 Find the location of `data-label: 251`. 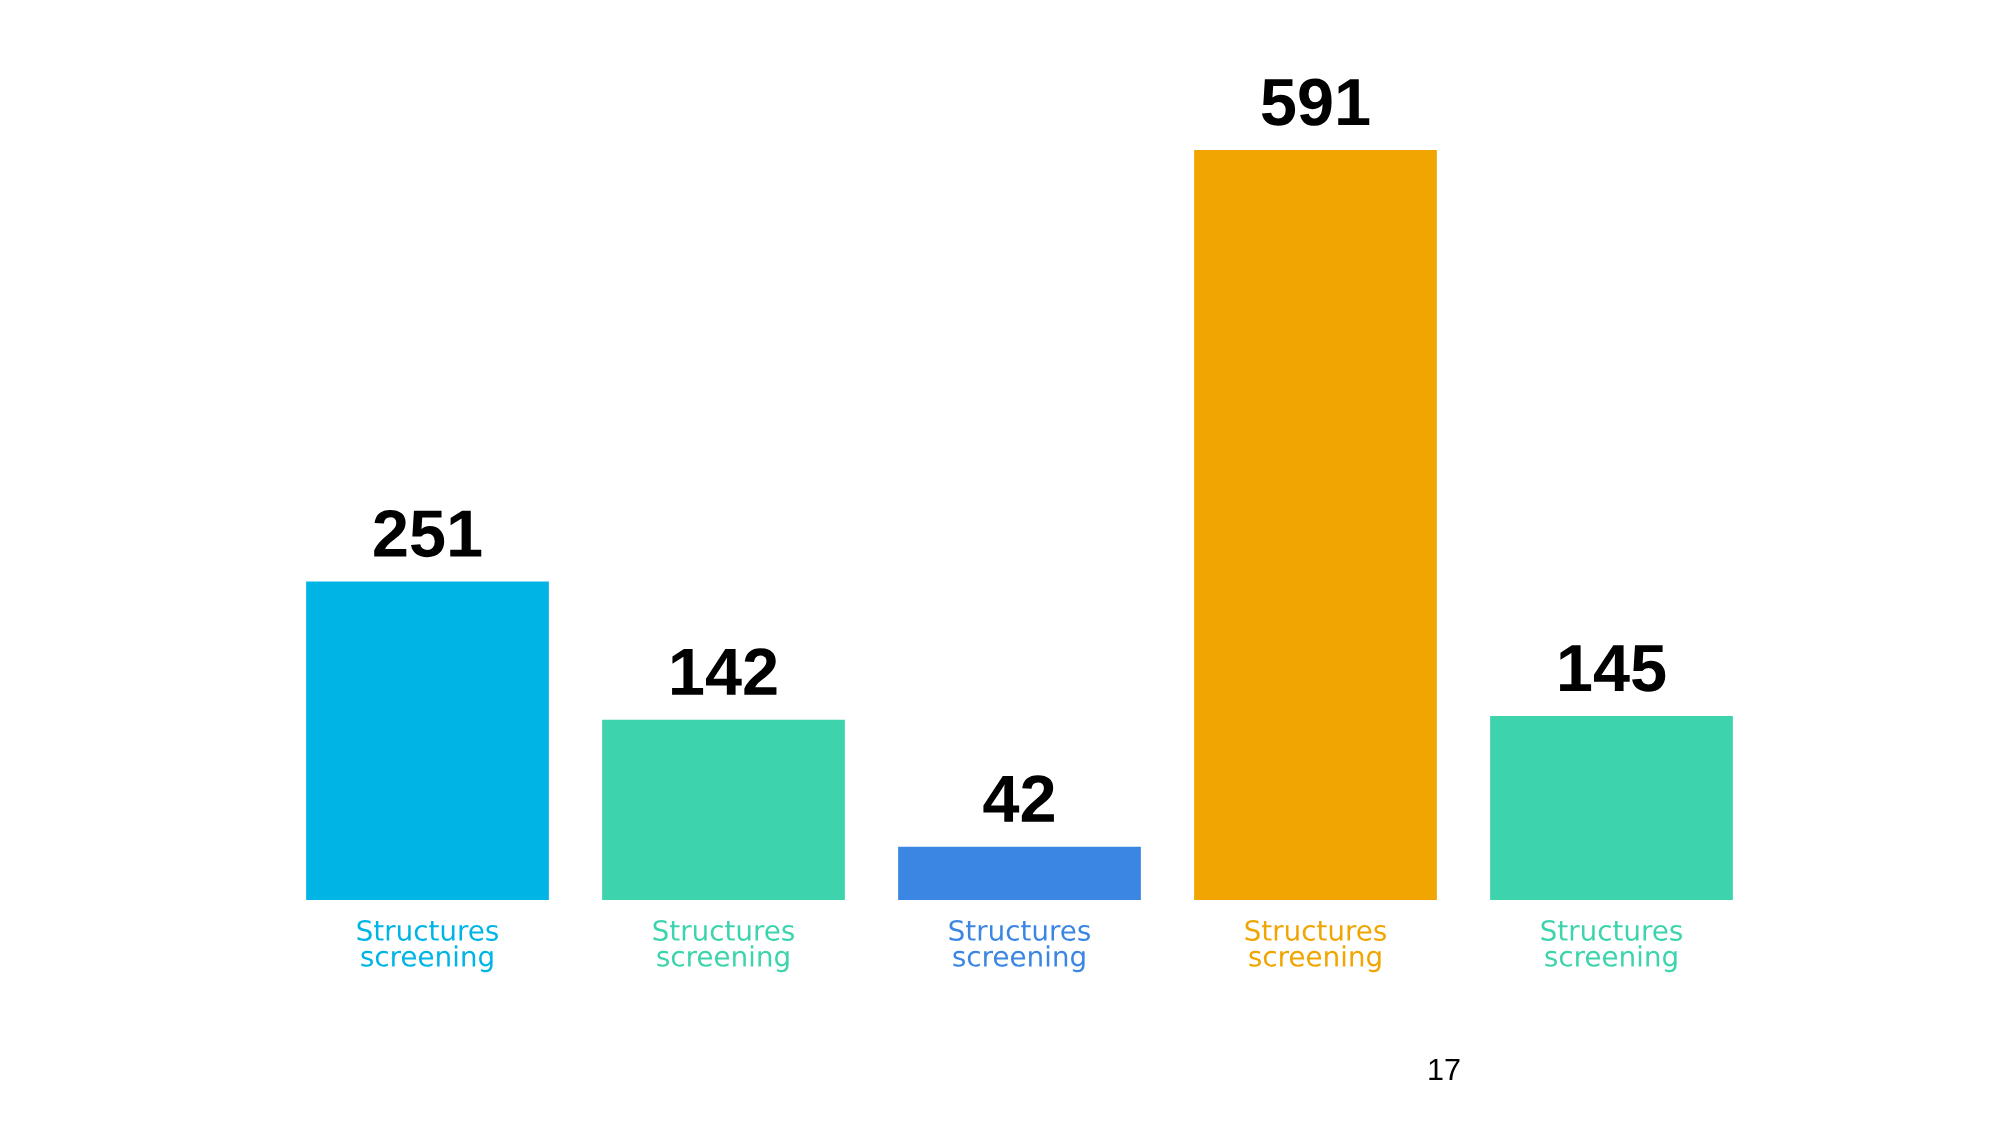

data-label: 251 is located at coordinates (428, 533).